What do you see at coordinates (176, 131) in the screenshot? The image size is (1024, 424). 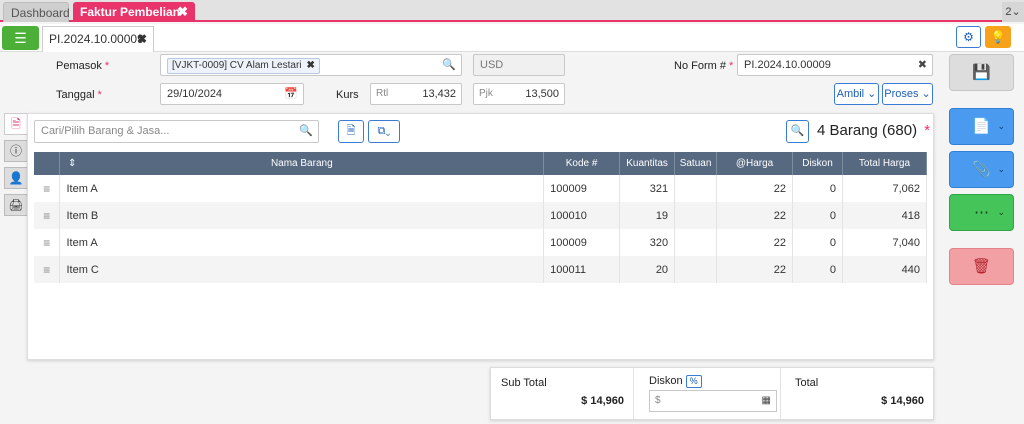 I see `item-search-input: Cari/Pilih Barang & Jasa... 🔍` at bounding box center [176, 131].